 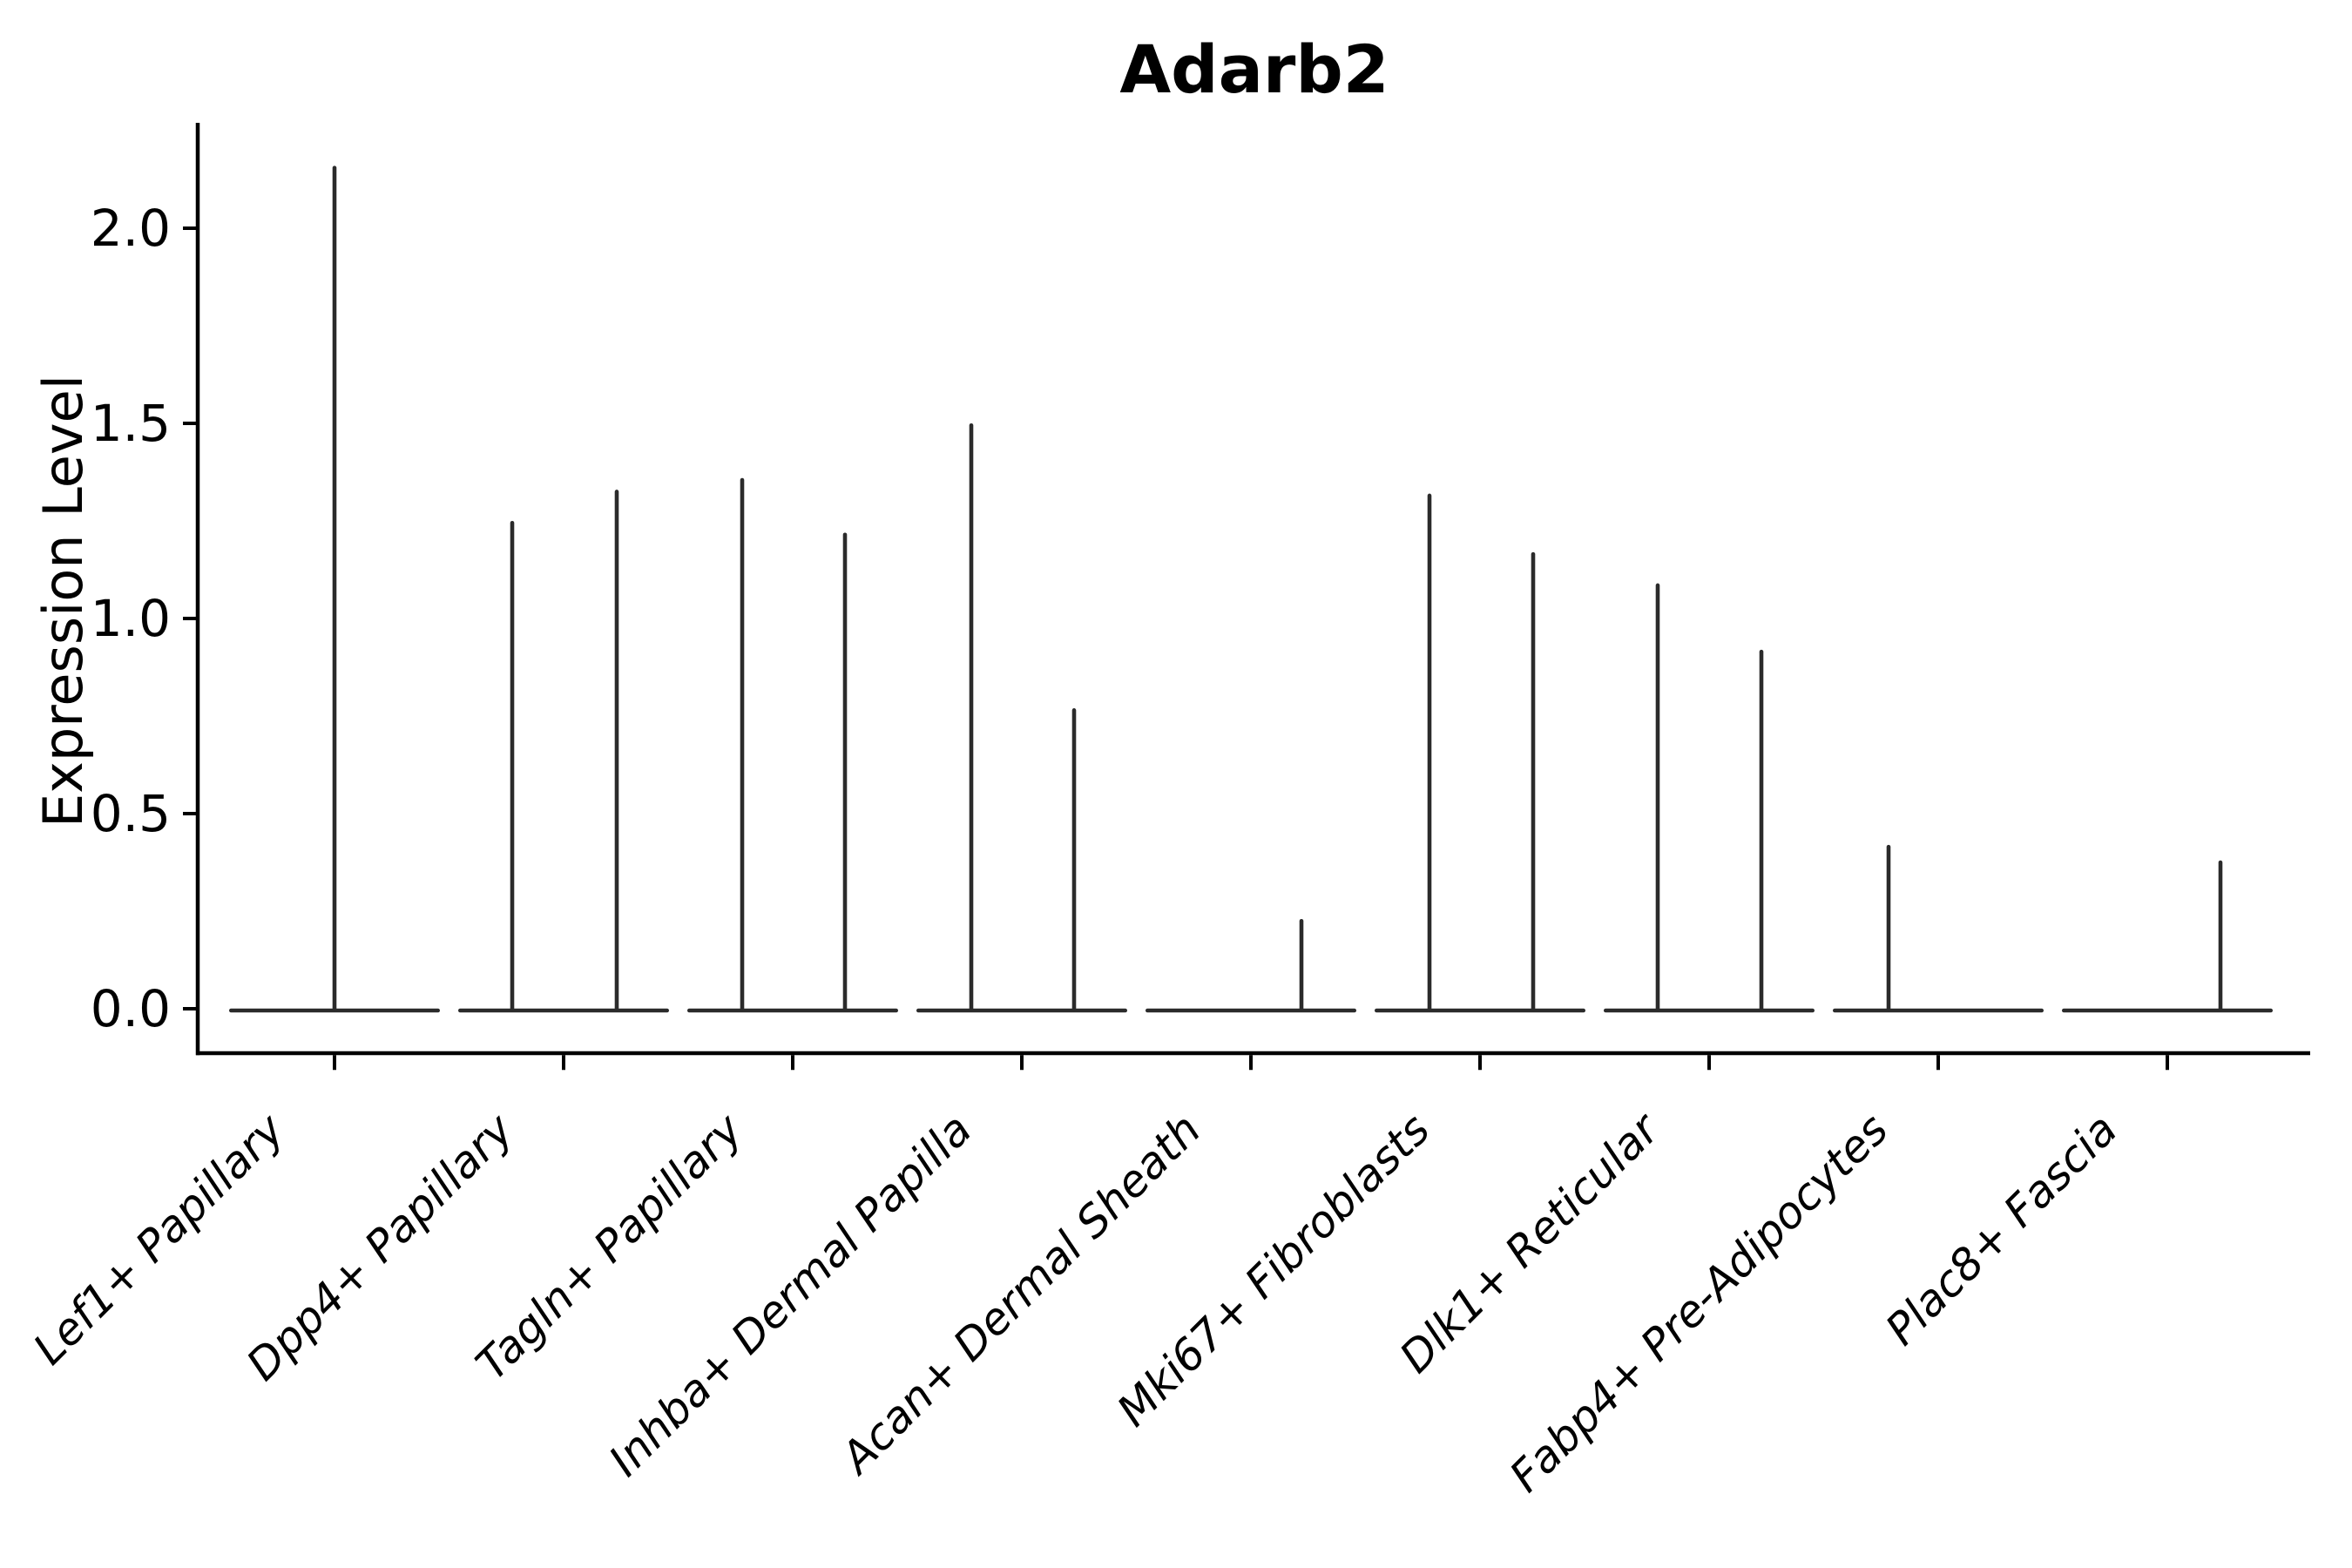 I want to click on x-tick-label: Inhba+ Dermal Papilla, so click(x=790, y=1294).